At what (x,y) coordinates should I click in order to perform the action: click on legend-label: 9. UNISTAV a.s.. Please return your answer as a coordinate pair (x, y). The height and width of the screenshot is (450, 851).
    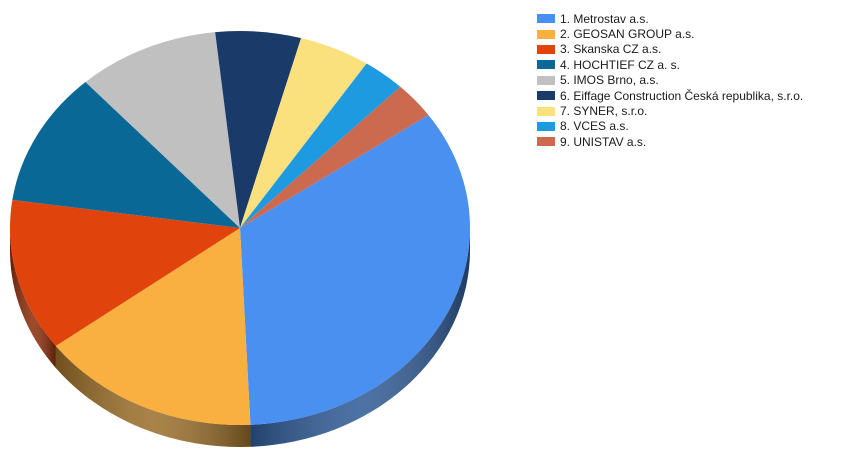
    Looking at the image, I should click on (603, 142).